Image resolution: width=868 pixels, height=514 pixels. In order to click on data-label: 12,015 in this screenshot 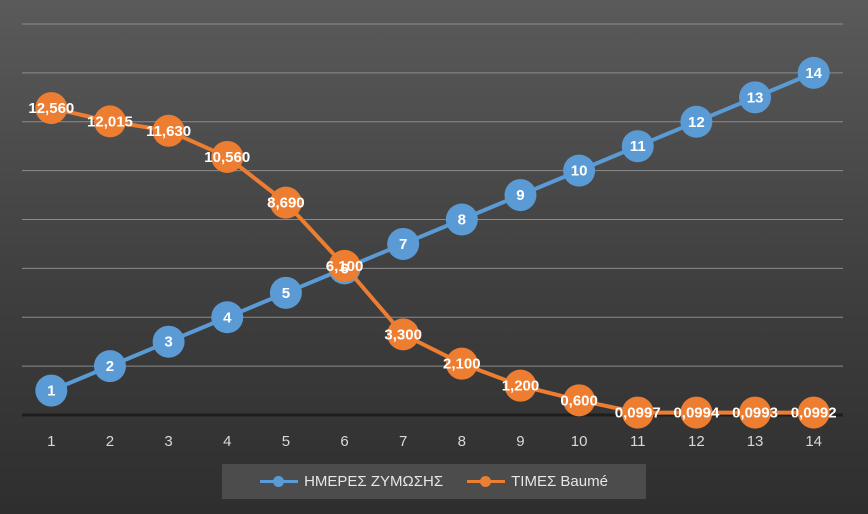, I will do `click(110, 121)`.